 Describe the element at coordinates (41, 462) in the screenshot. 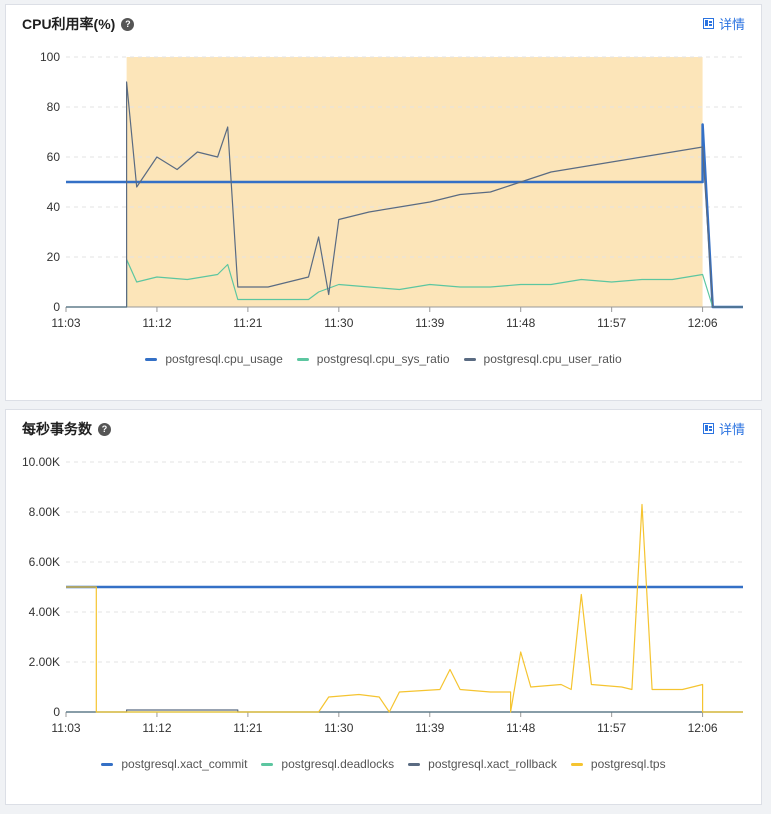

I see `y-tick-label: 10.00K` at that location.